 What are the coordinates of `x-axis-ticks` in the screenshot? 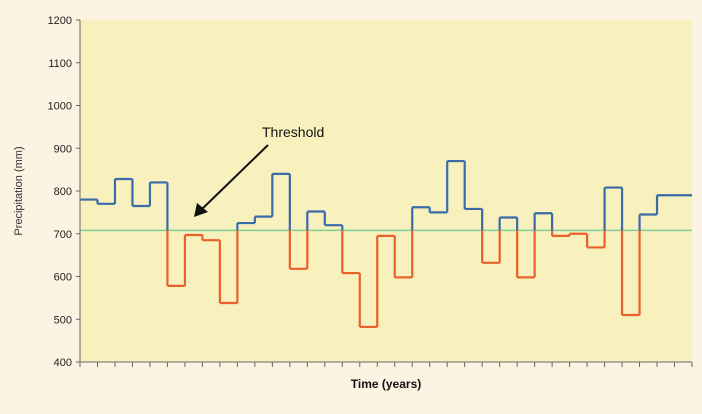 It's located at (386, 364).